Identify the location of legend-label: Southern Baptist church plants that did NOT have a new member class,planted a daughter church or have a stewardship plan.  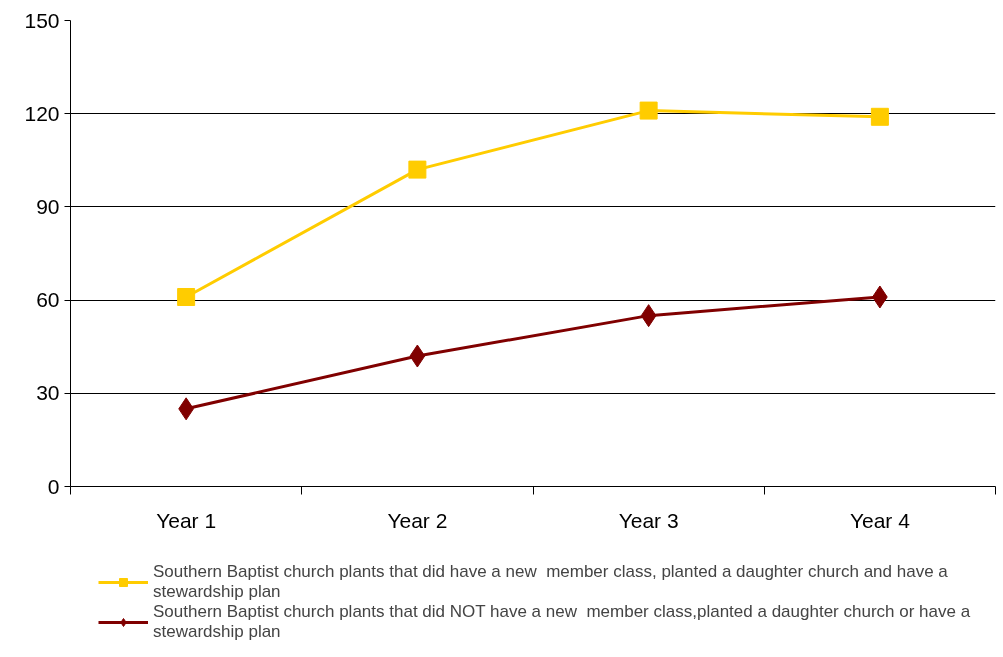
(562, 622).